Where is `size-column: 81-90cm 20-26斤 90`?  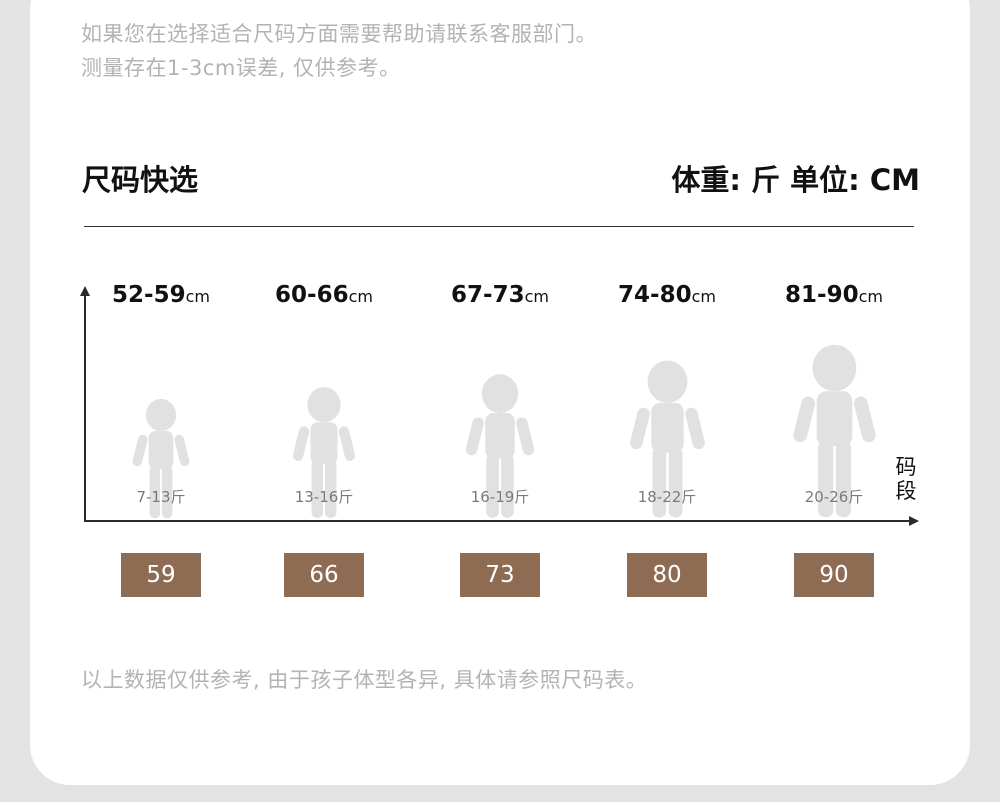 size-column: 81-90cm 20-26斤 90 is located at coordinates (834, 440).